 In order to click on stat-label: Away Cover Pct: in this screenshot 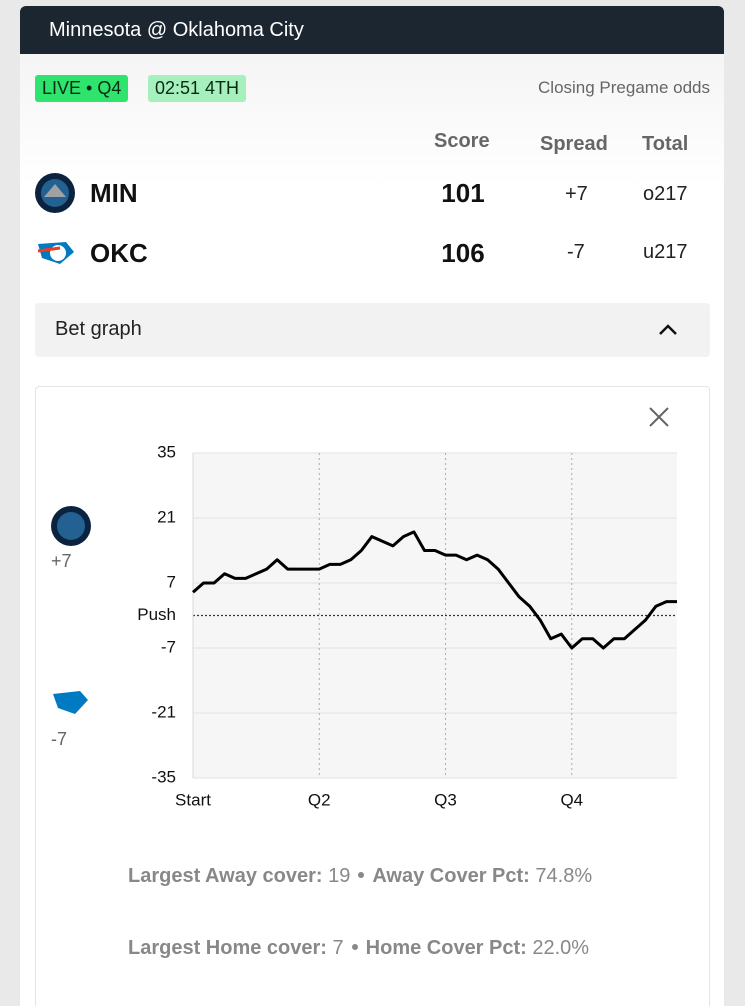, I will do `click(451, 876)`.